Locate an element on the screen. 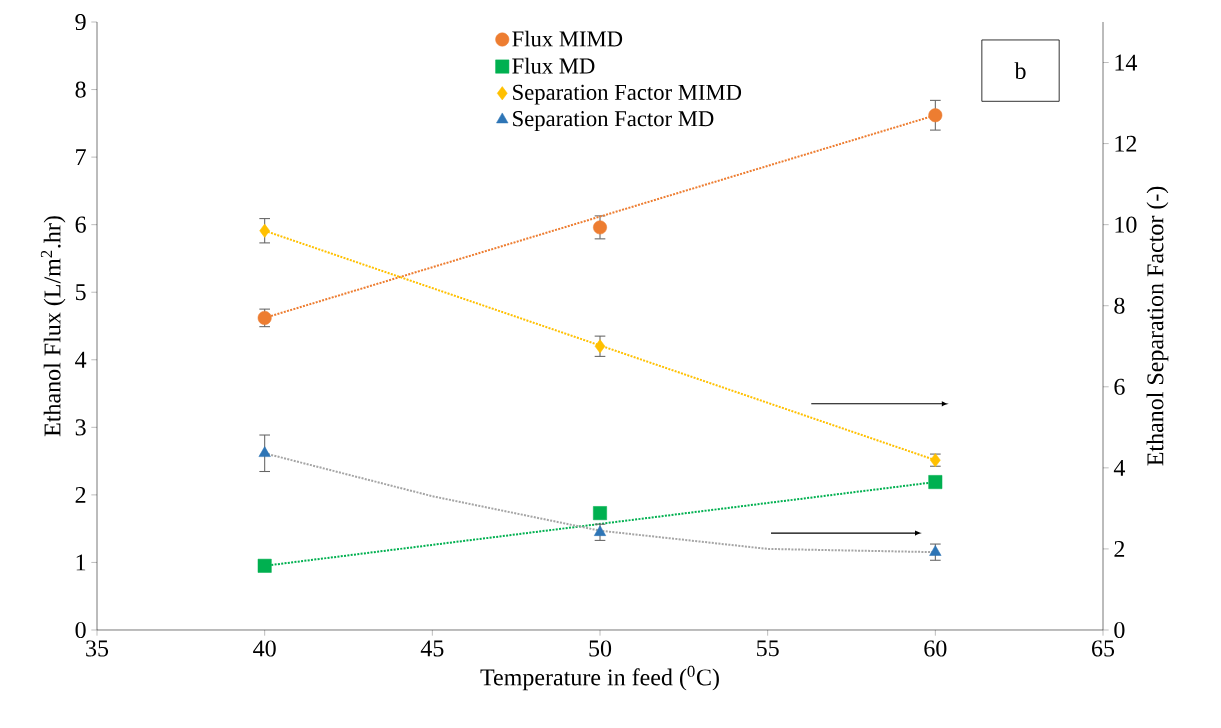 This screenshot has height=728, width=1221. y-tick-label: 3 is located at coordinates (80, 427).